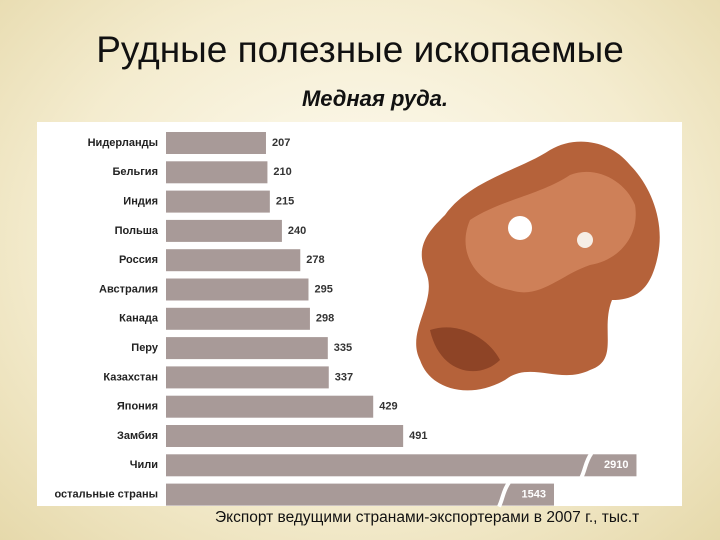 This screenshot has height=540, width=720. Describe the element at coordinates (140, 202) in the screenshot. I see `category-label: Индия` at that location.